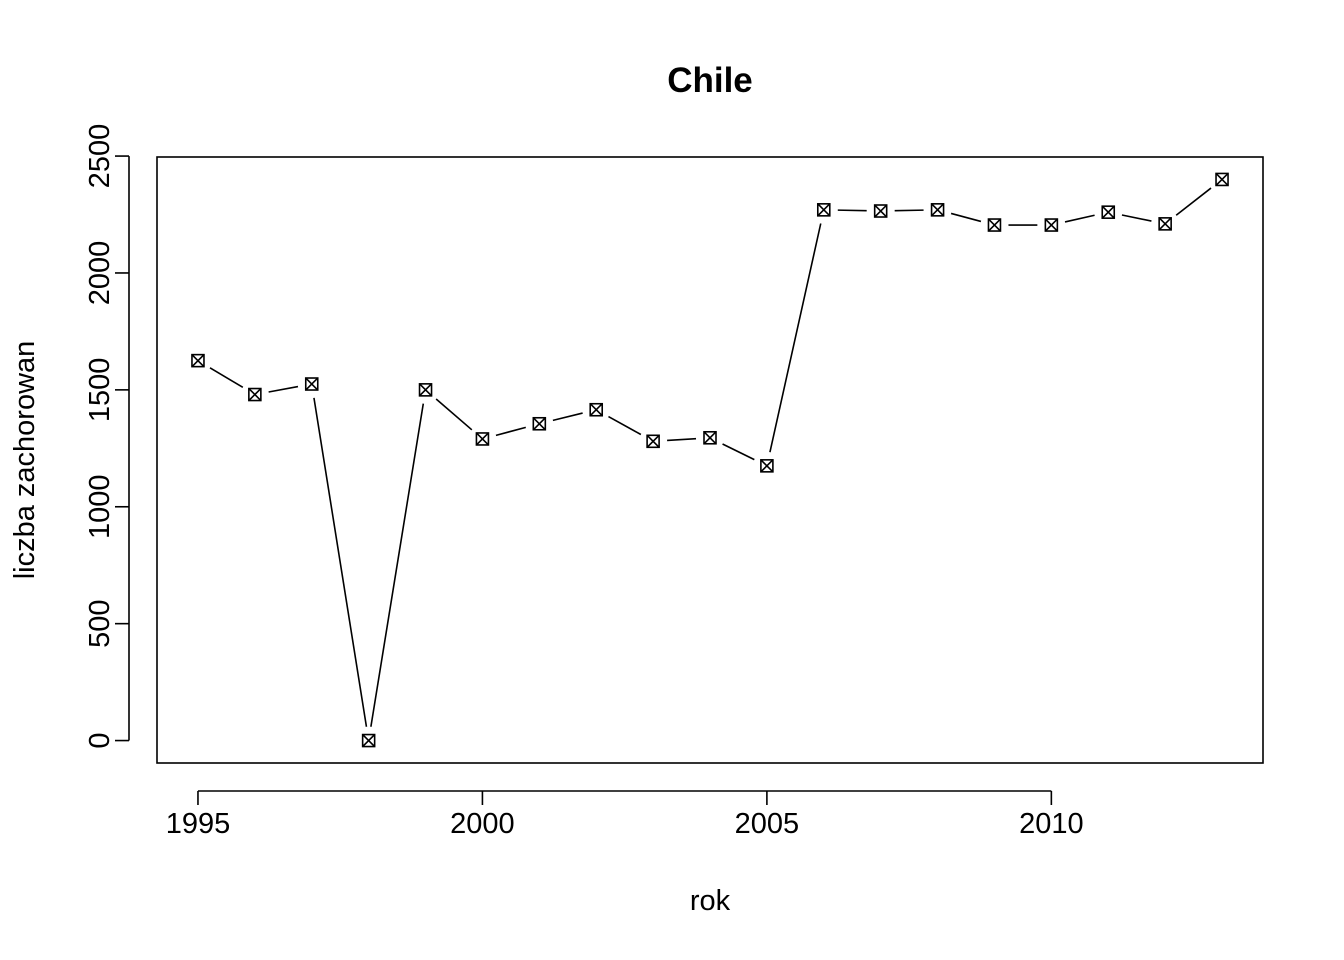 The image size is (1344, 960). I want to click on line-segment-1996-1997, so click(283, 389).